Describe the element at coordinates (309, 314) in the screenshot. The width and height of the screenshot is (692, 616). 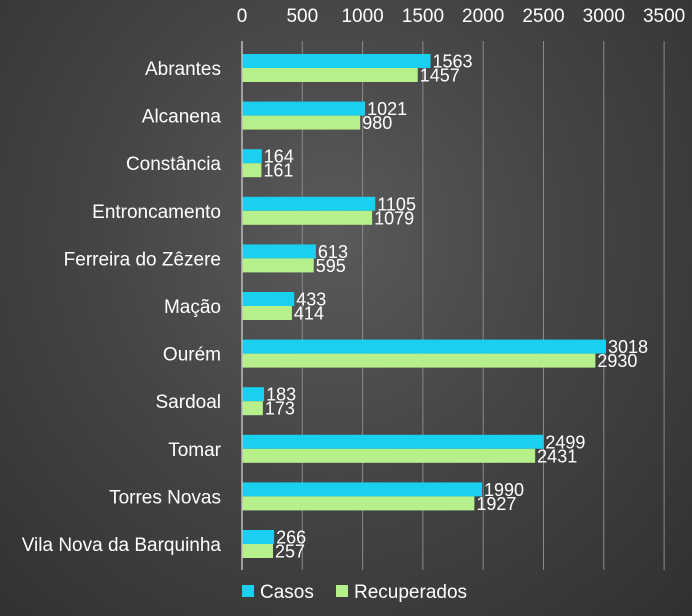
I see `data-label-recuperados: 414` at that location.